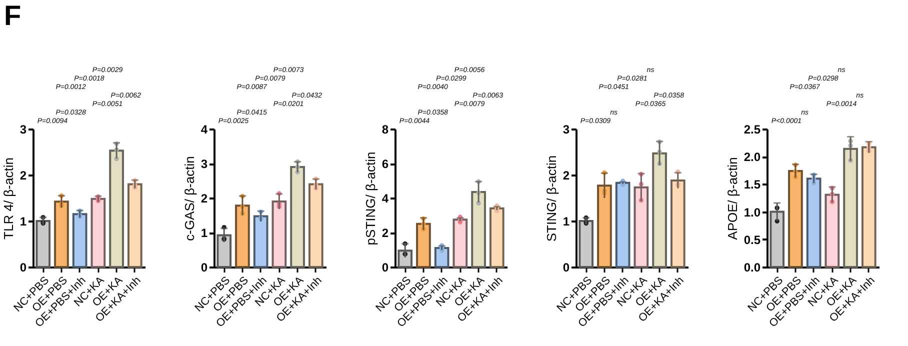  What do you see at coordinates (752, 185) in the screenshot?
I see `y-tick-label: 1.5` at bounding box center [752, 185].